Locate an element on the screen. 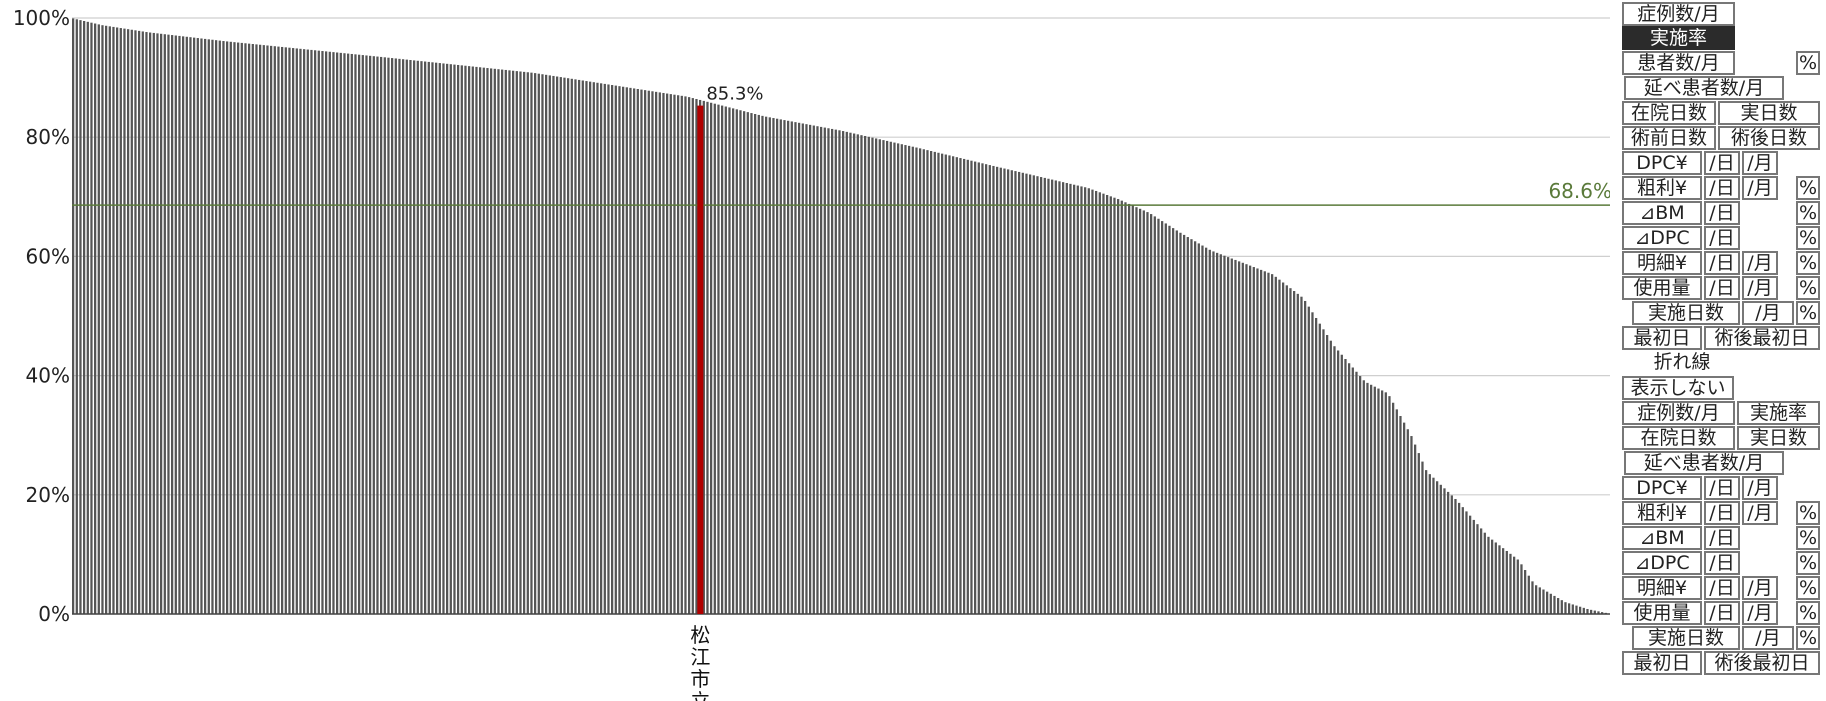 The height and width of the screenshot is (701, 1826). control-button-l-detail-pct: % is located at coordinates (1808, 588).